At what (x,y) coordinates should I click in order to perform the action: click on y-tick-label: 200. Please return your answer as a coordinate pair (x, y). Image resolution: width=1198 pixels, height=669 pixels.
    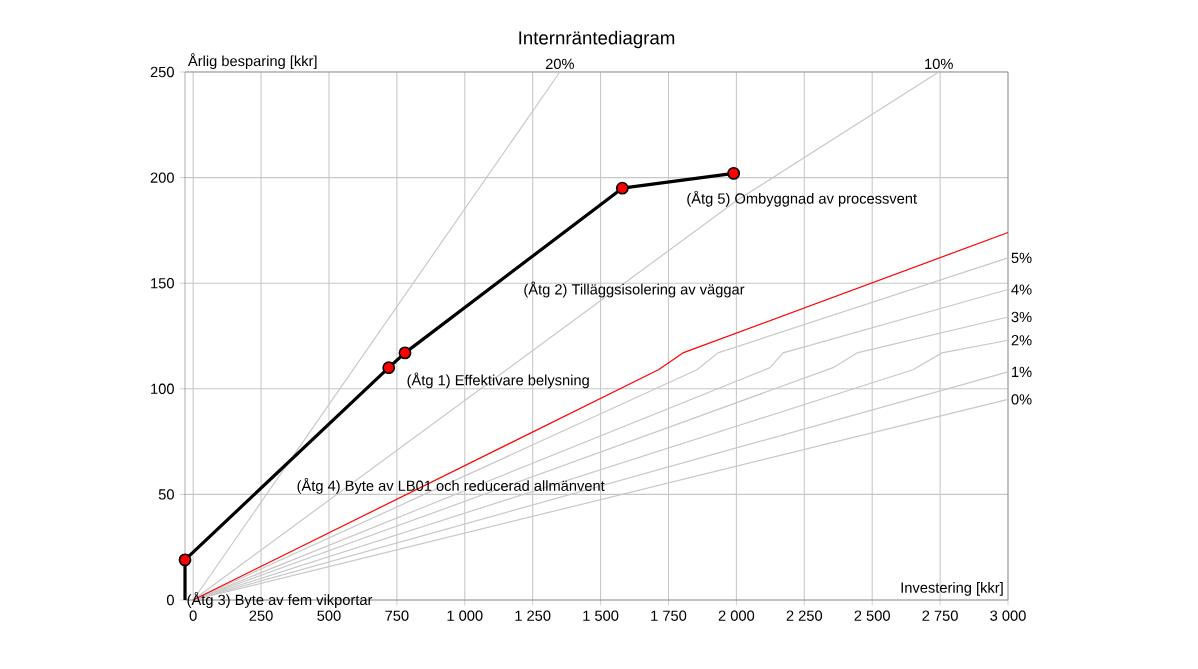
    Looking at the image, I should click on (162, 177).